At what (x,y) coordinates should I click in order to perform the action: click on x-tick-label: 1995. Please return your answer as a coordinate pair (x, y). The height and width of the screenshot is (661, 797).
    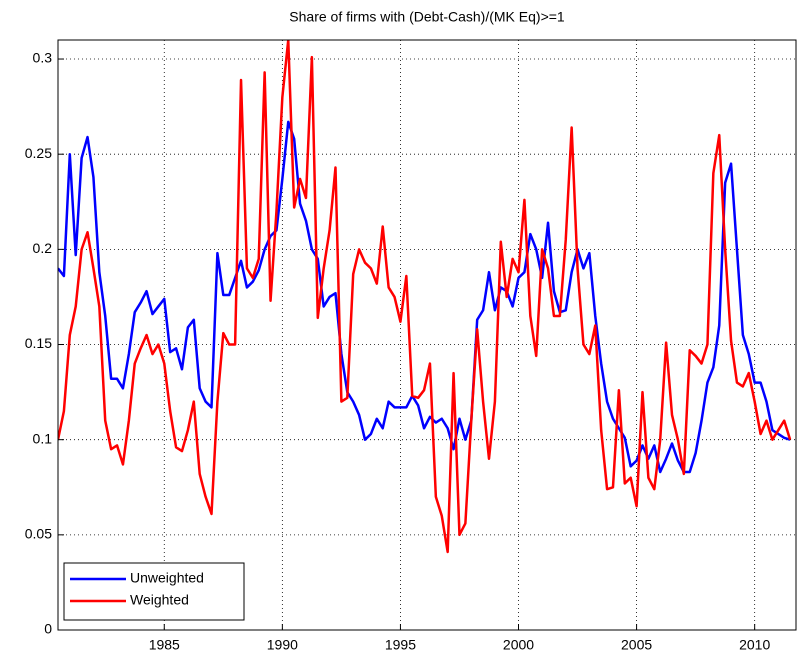
    Looking at the image, I should click on (400, 645).